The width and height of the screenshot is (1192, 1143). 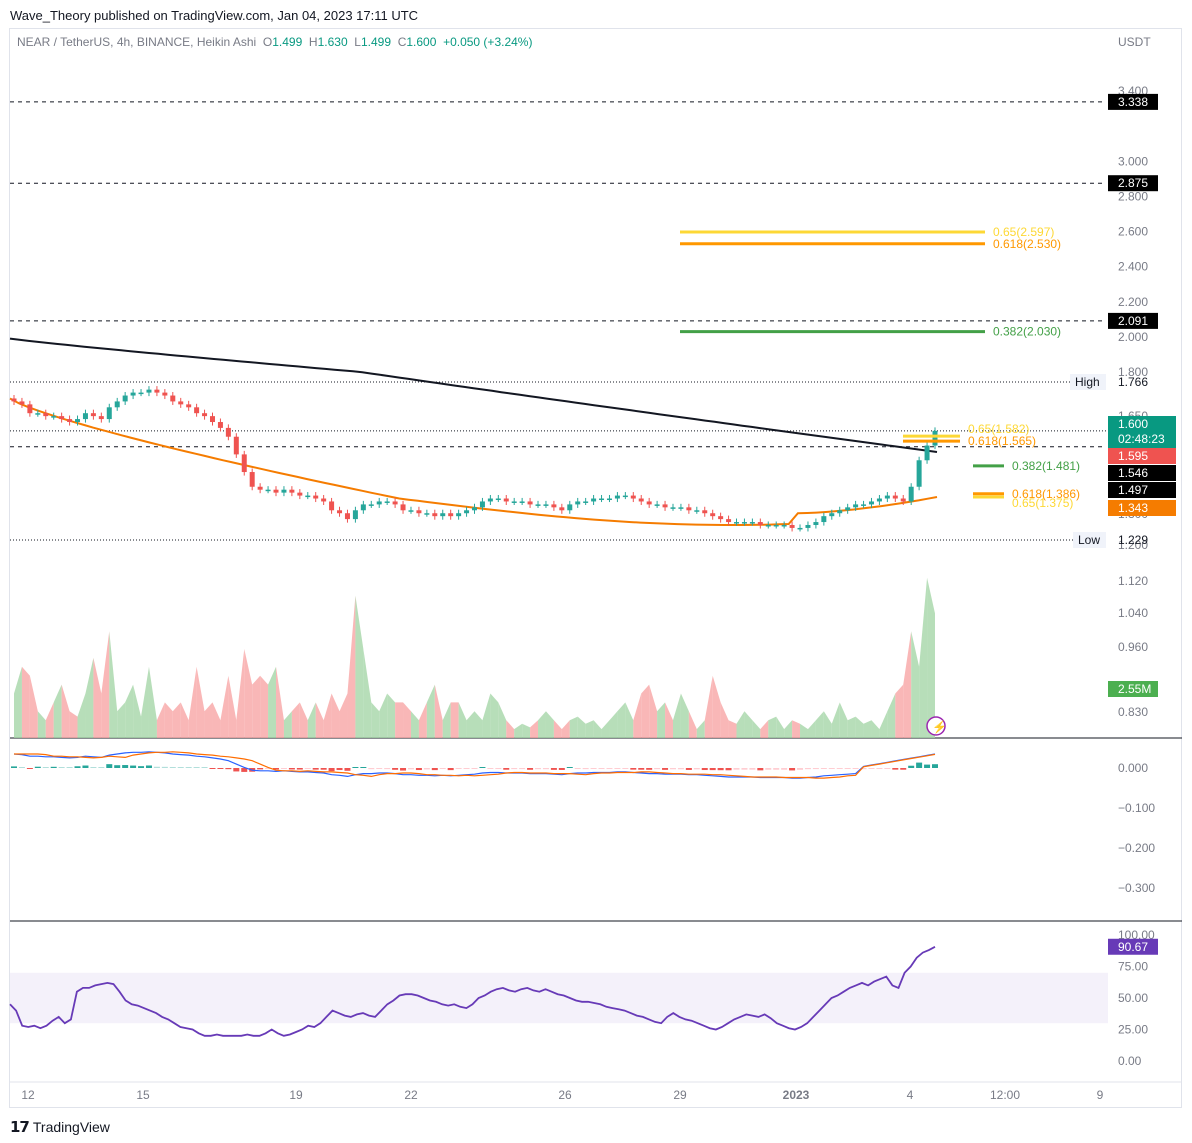 I want to click on close-value: 1.600, so click(x=421, y=42).